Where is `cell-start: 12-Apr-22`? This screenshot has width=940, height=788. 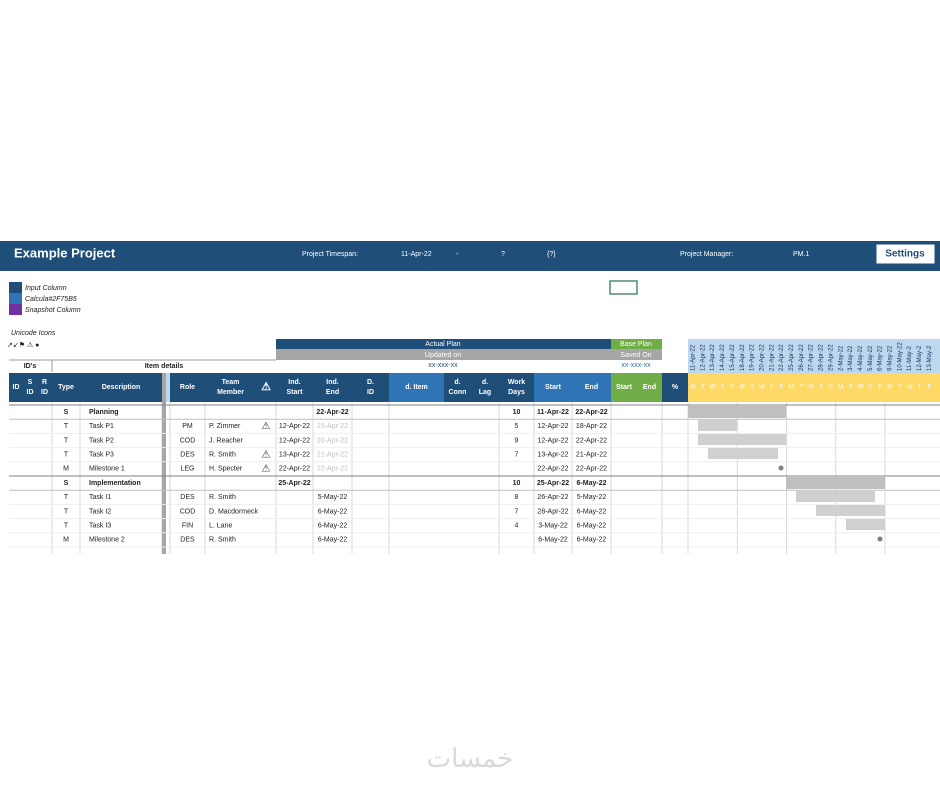 cell-start: 12-Apr-22 is located at coordinates (552, 440).